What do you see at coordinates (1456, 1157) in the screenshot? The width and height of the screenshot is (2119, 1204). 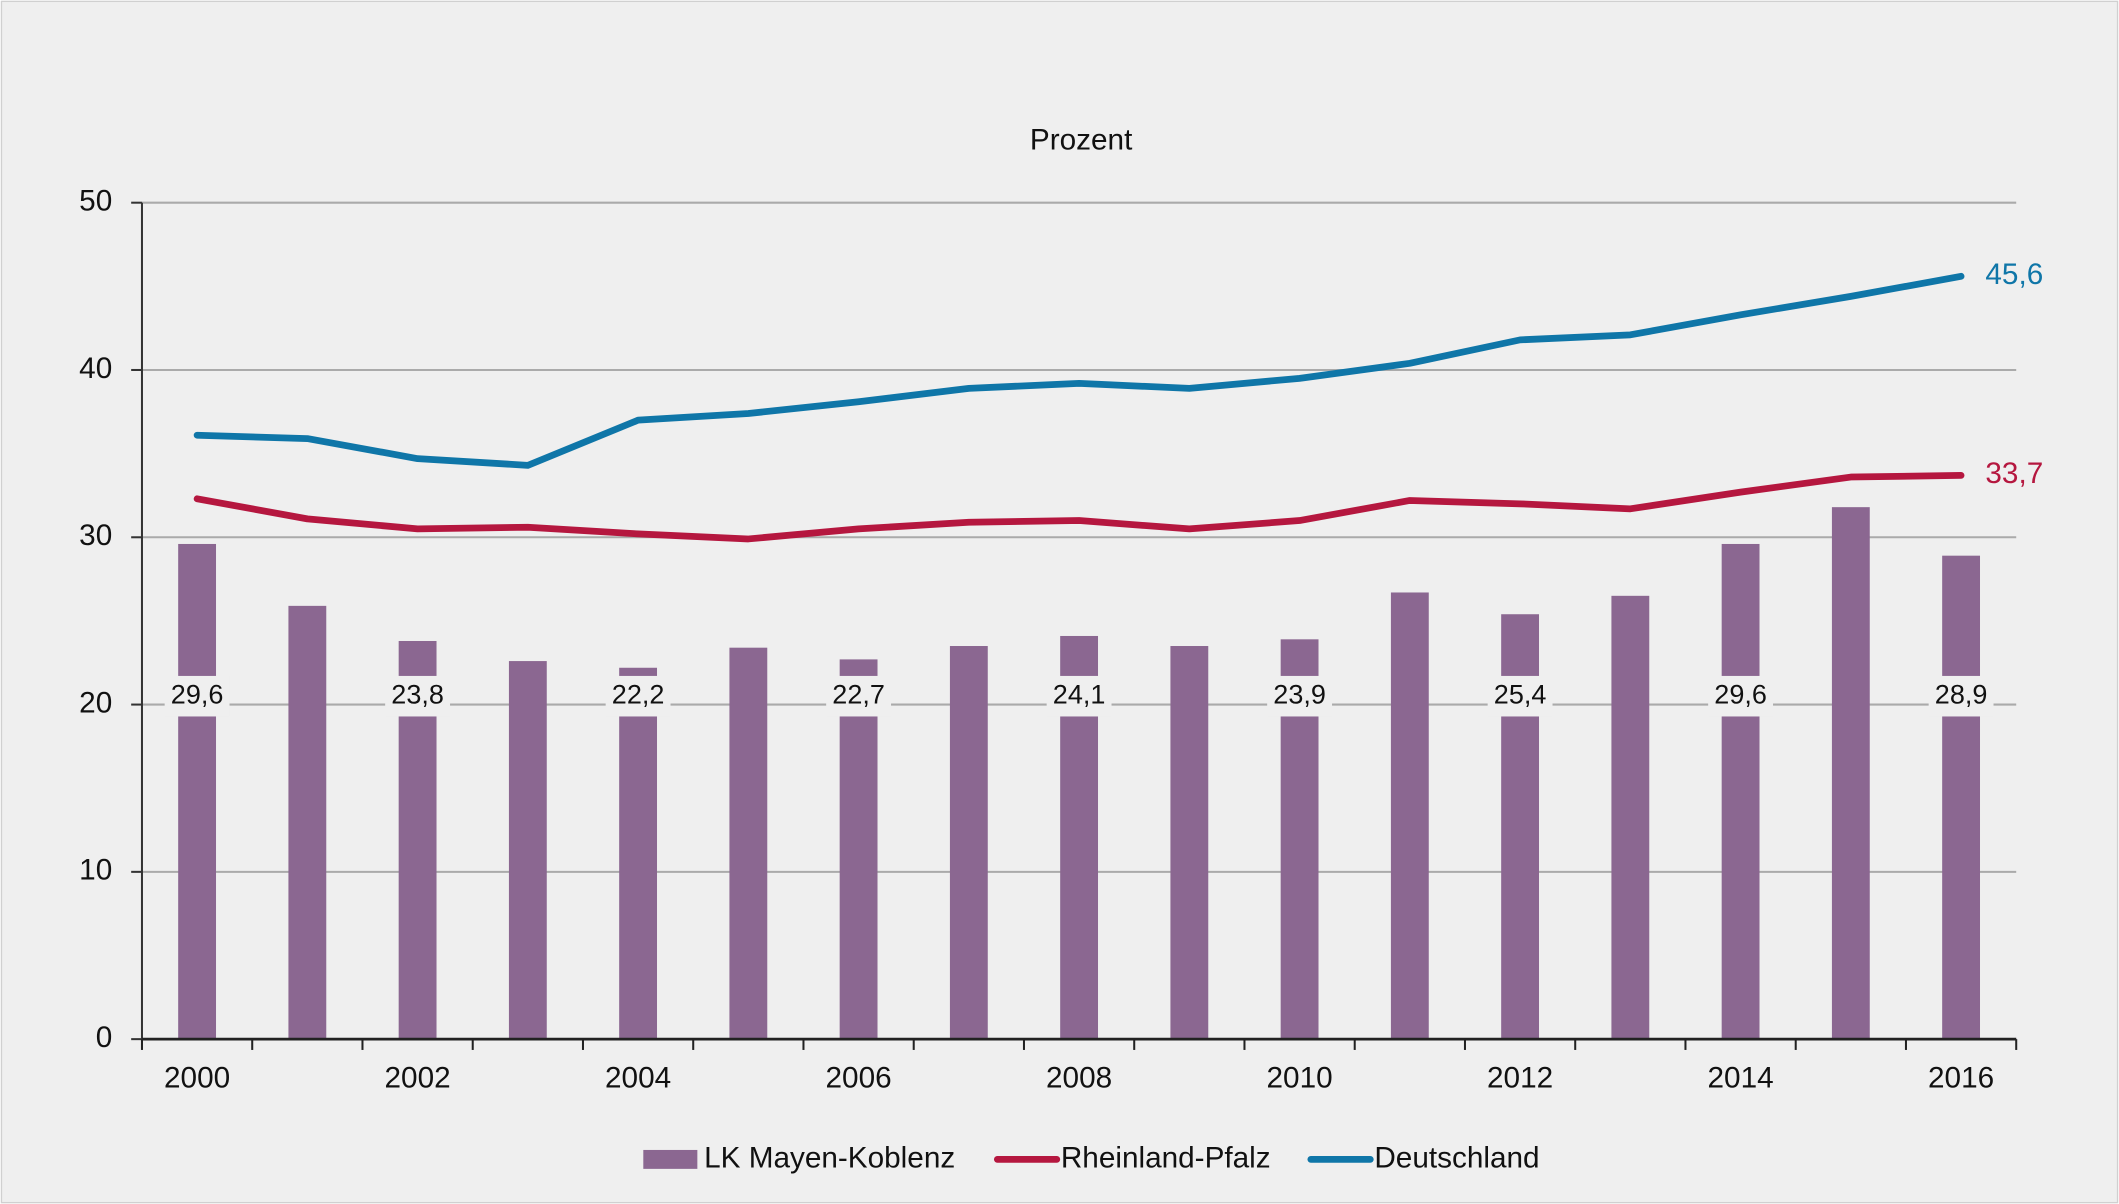 I see `legend-label: Deutschland` at bounding box center [1456, 1157].